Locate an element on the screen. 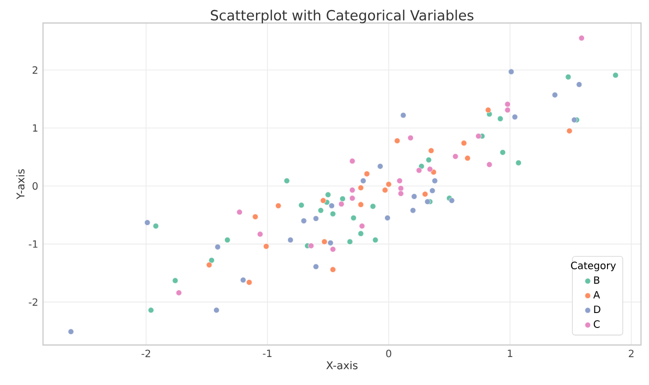 The width and height of the screenshot is (649, 385). legend-label: C is located at coordinates (597, 324).